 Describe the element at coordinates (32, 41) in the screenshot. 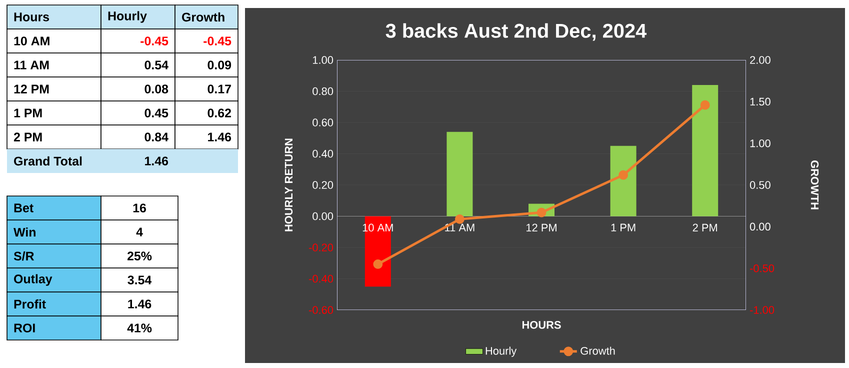

I see `category-label: 10 AM` at that location.